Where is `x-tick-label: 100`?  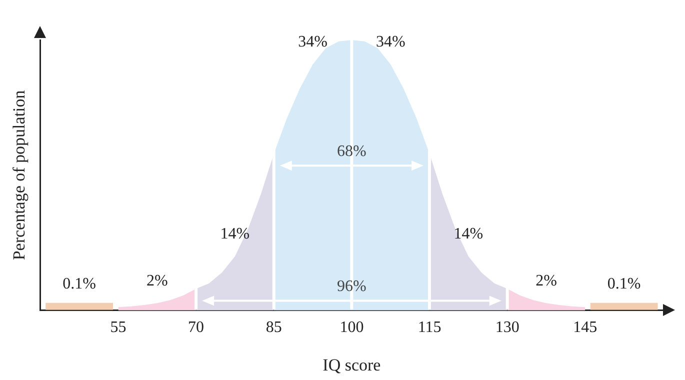 x-tick-label: 100 is located at coordinates (352, 327).